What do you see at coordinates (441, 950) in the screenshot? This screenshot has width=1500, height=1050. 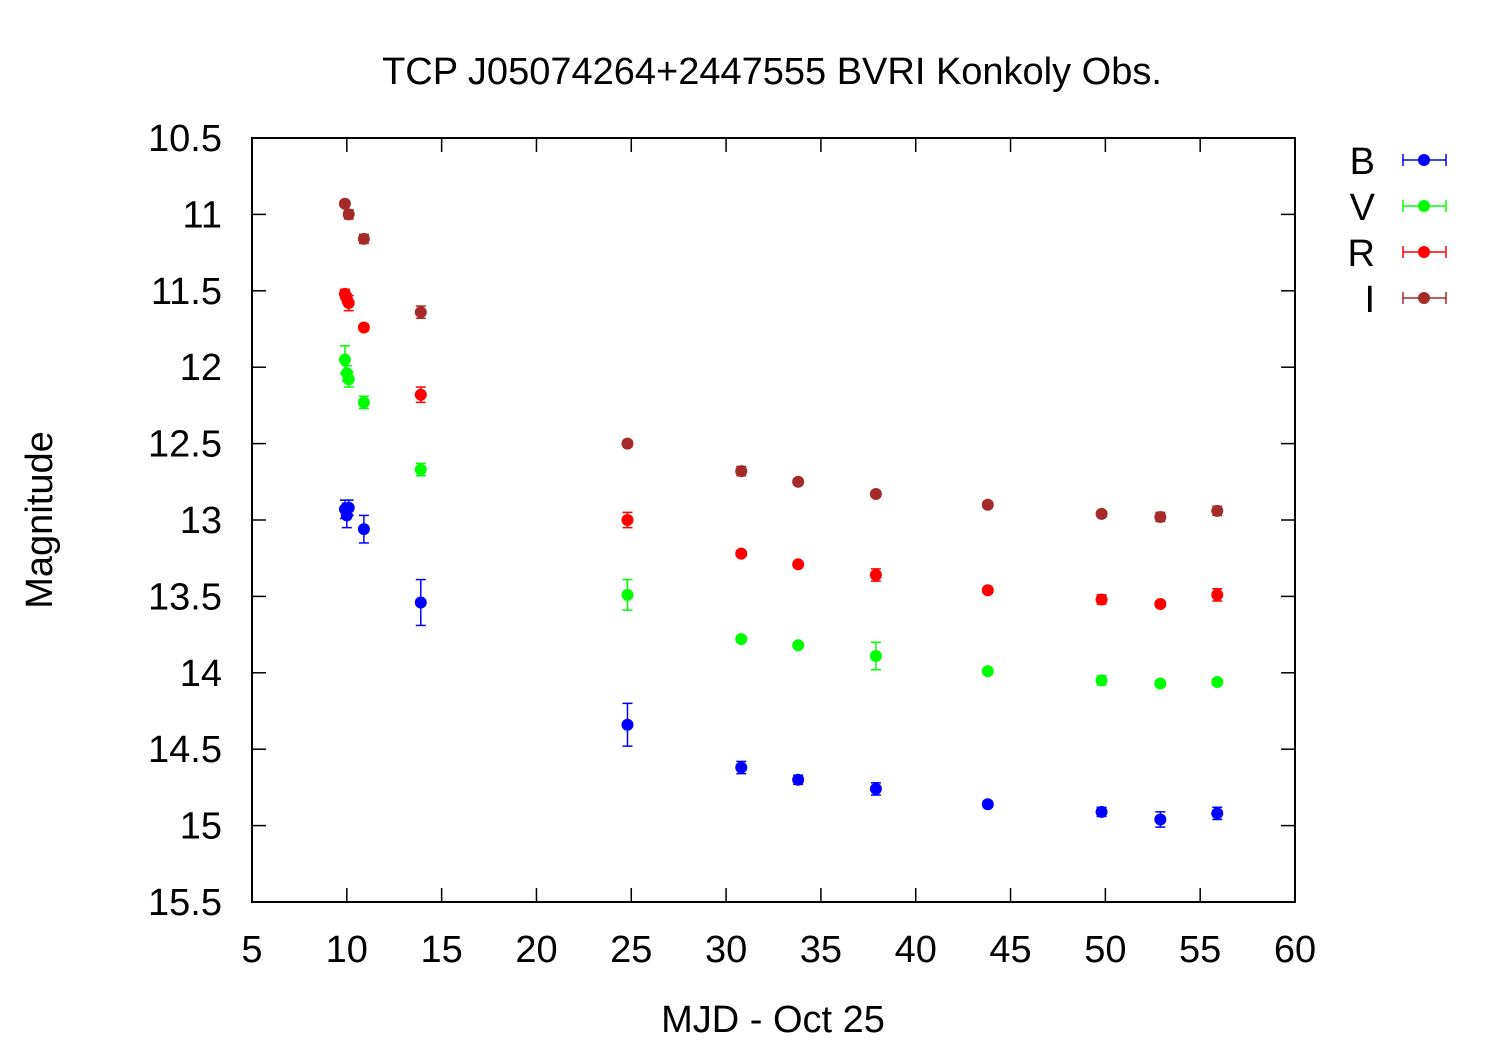 I see `x-tick-label-2: 15` at bounding box center [441, 950].